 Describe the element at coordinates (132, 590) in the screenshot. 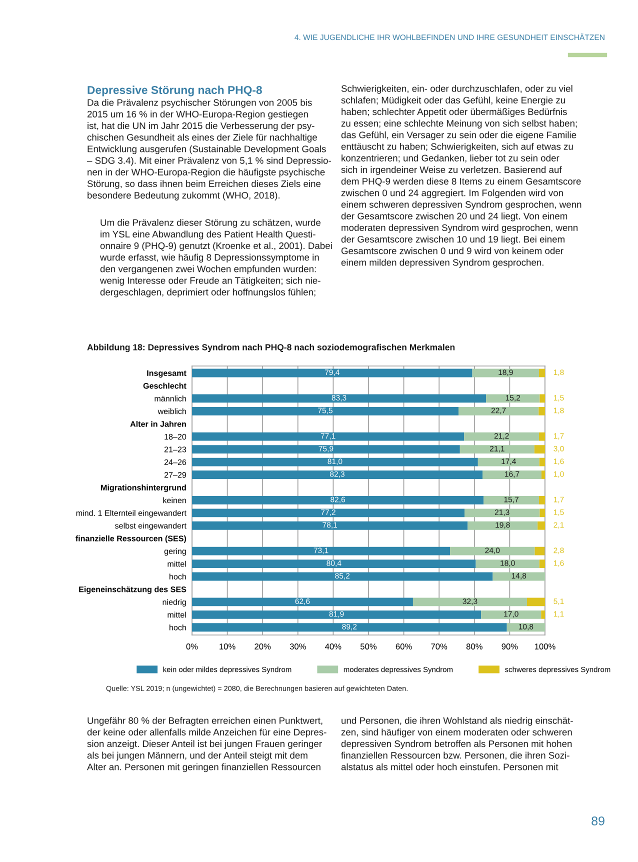

I see `y-tick-label: Eigeneinschätzung des SES` at that location.